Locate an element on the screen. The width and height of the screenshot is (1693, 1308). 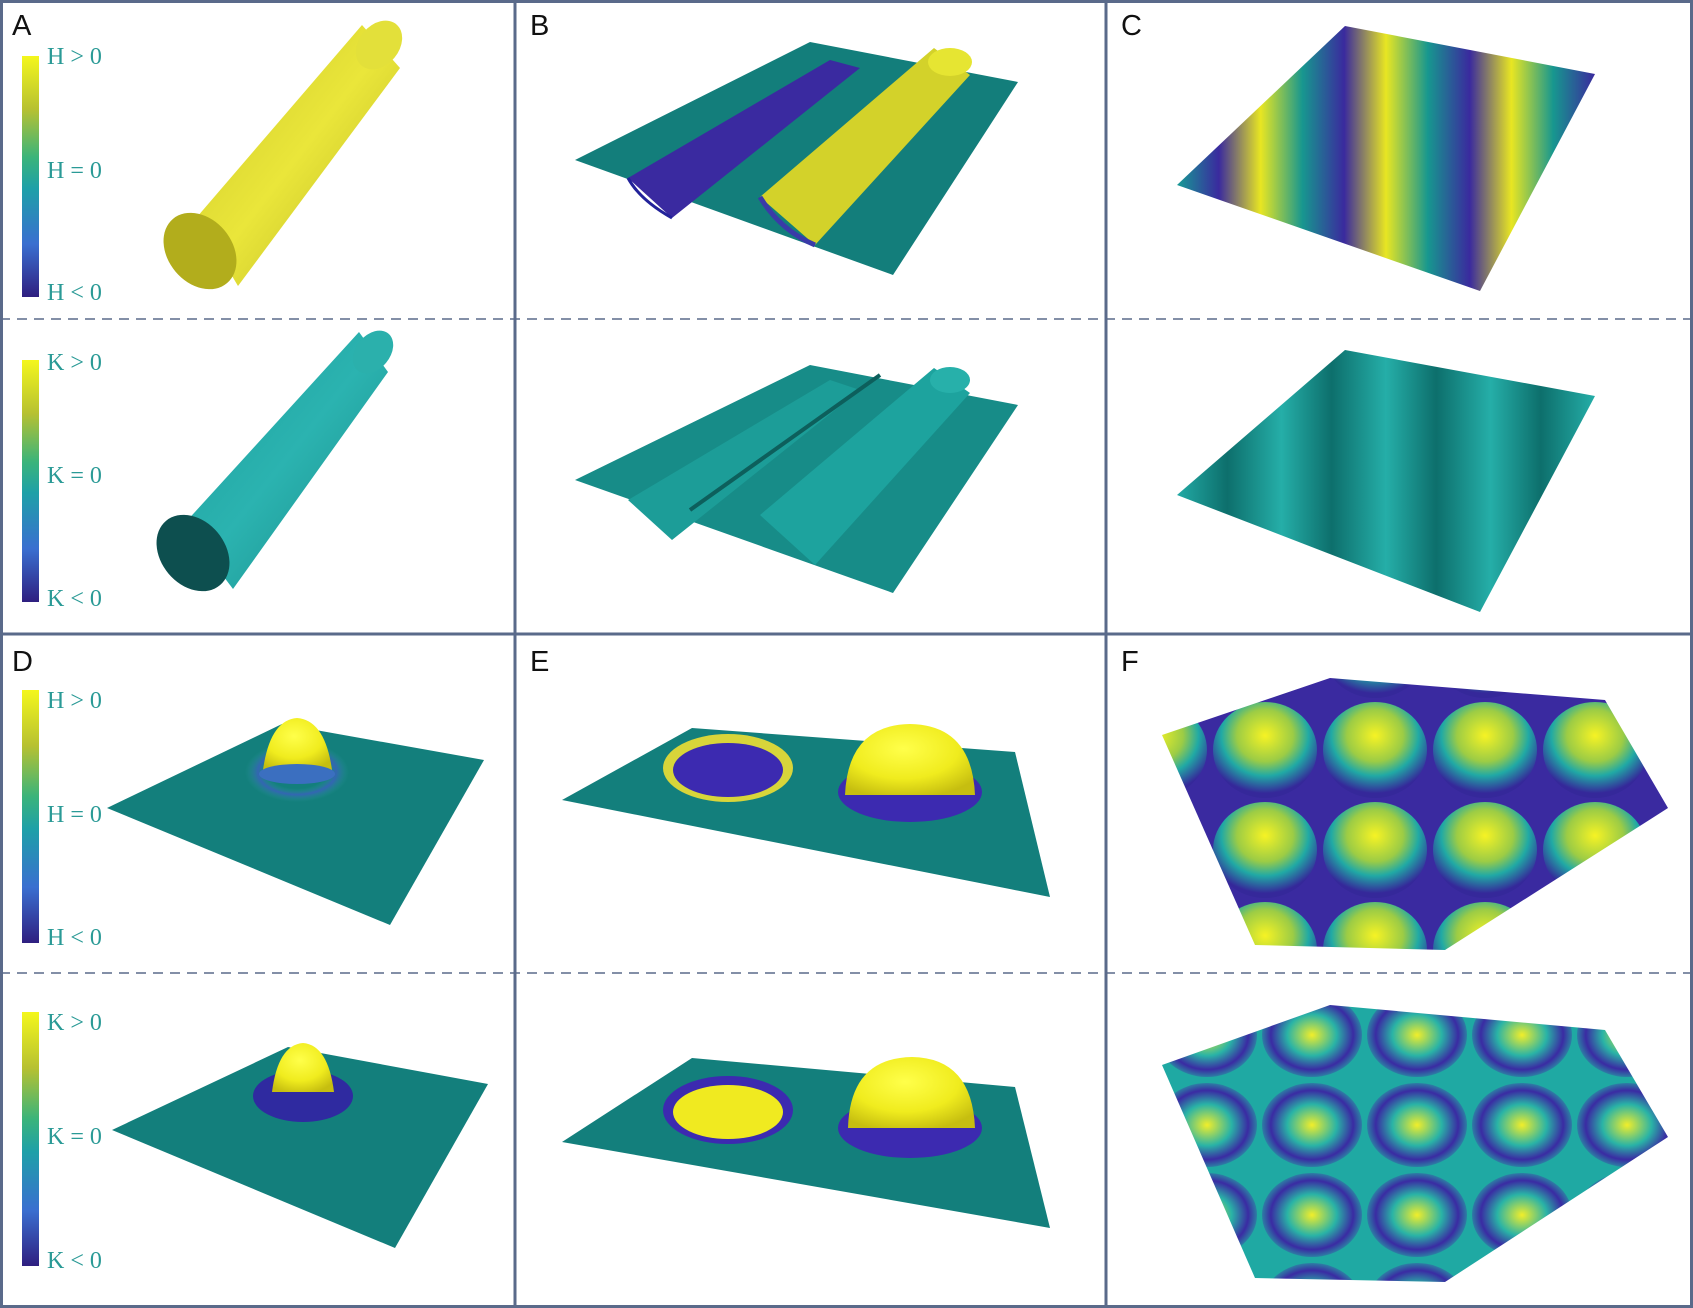
colorbar-k-bottom-min-label: K < 0 is located at coordinates (74, 1261).